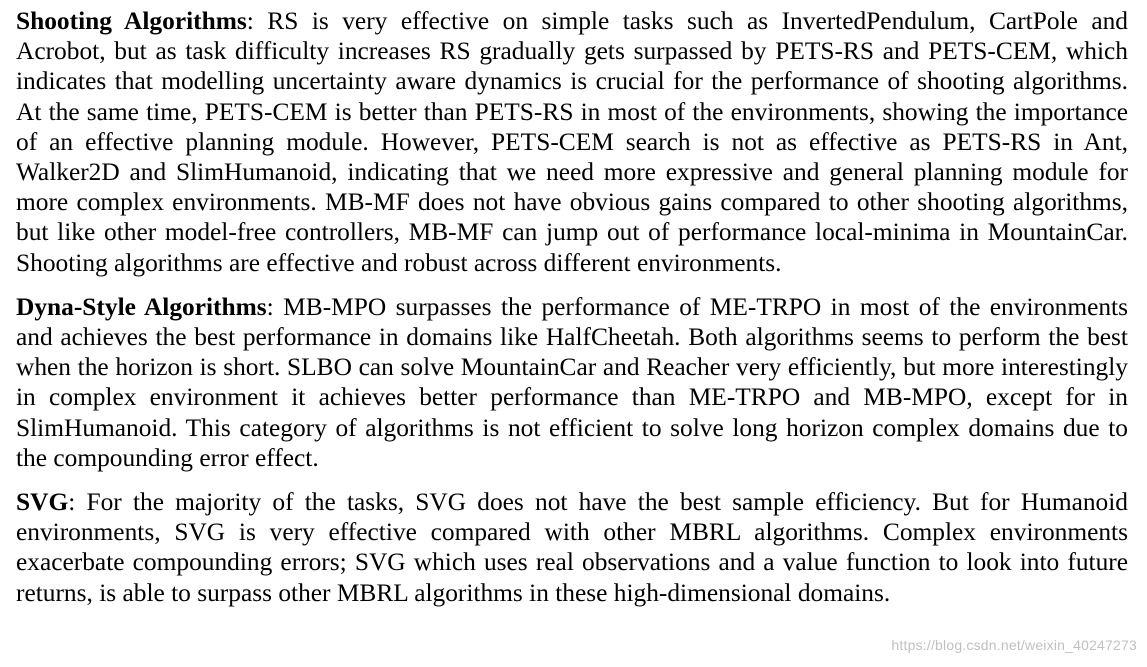 The image size is (1147, 667). I want to click on watermark: https://blog.csdn.net/weixin_40247273, so click(1014, 645).